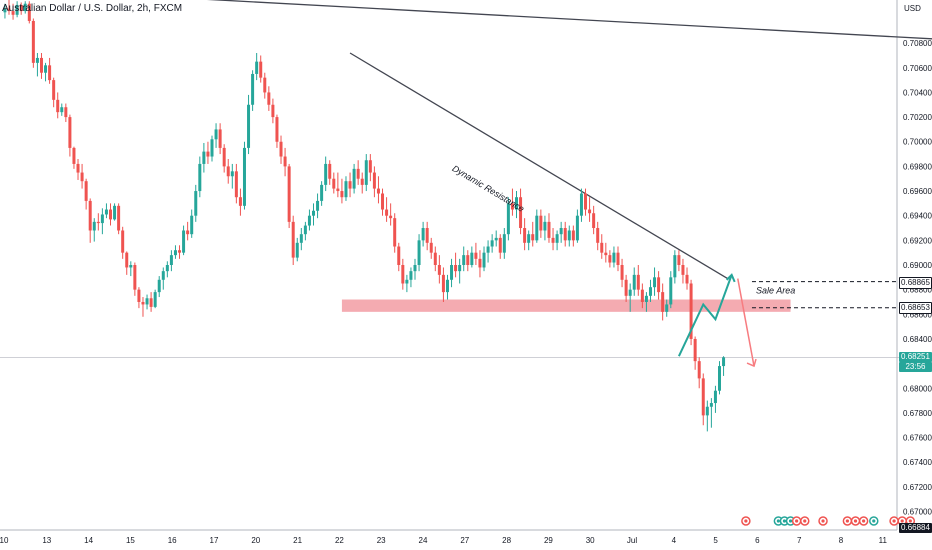  Describe the element at coordinates (381, 540) in the screenshot. I see `x-tick-label: 23` at that location.